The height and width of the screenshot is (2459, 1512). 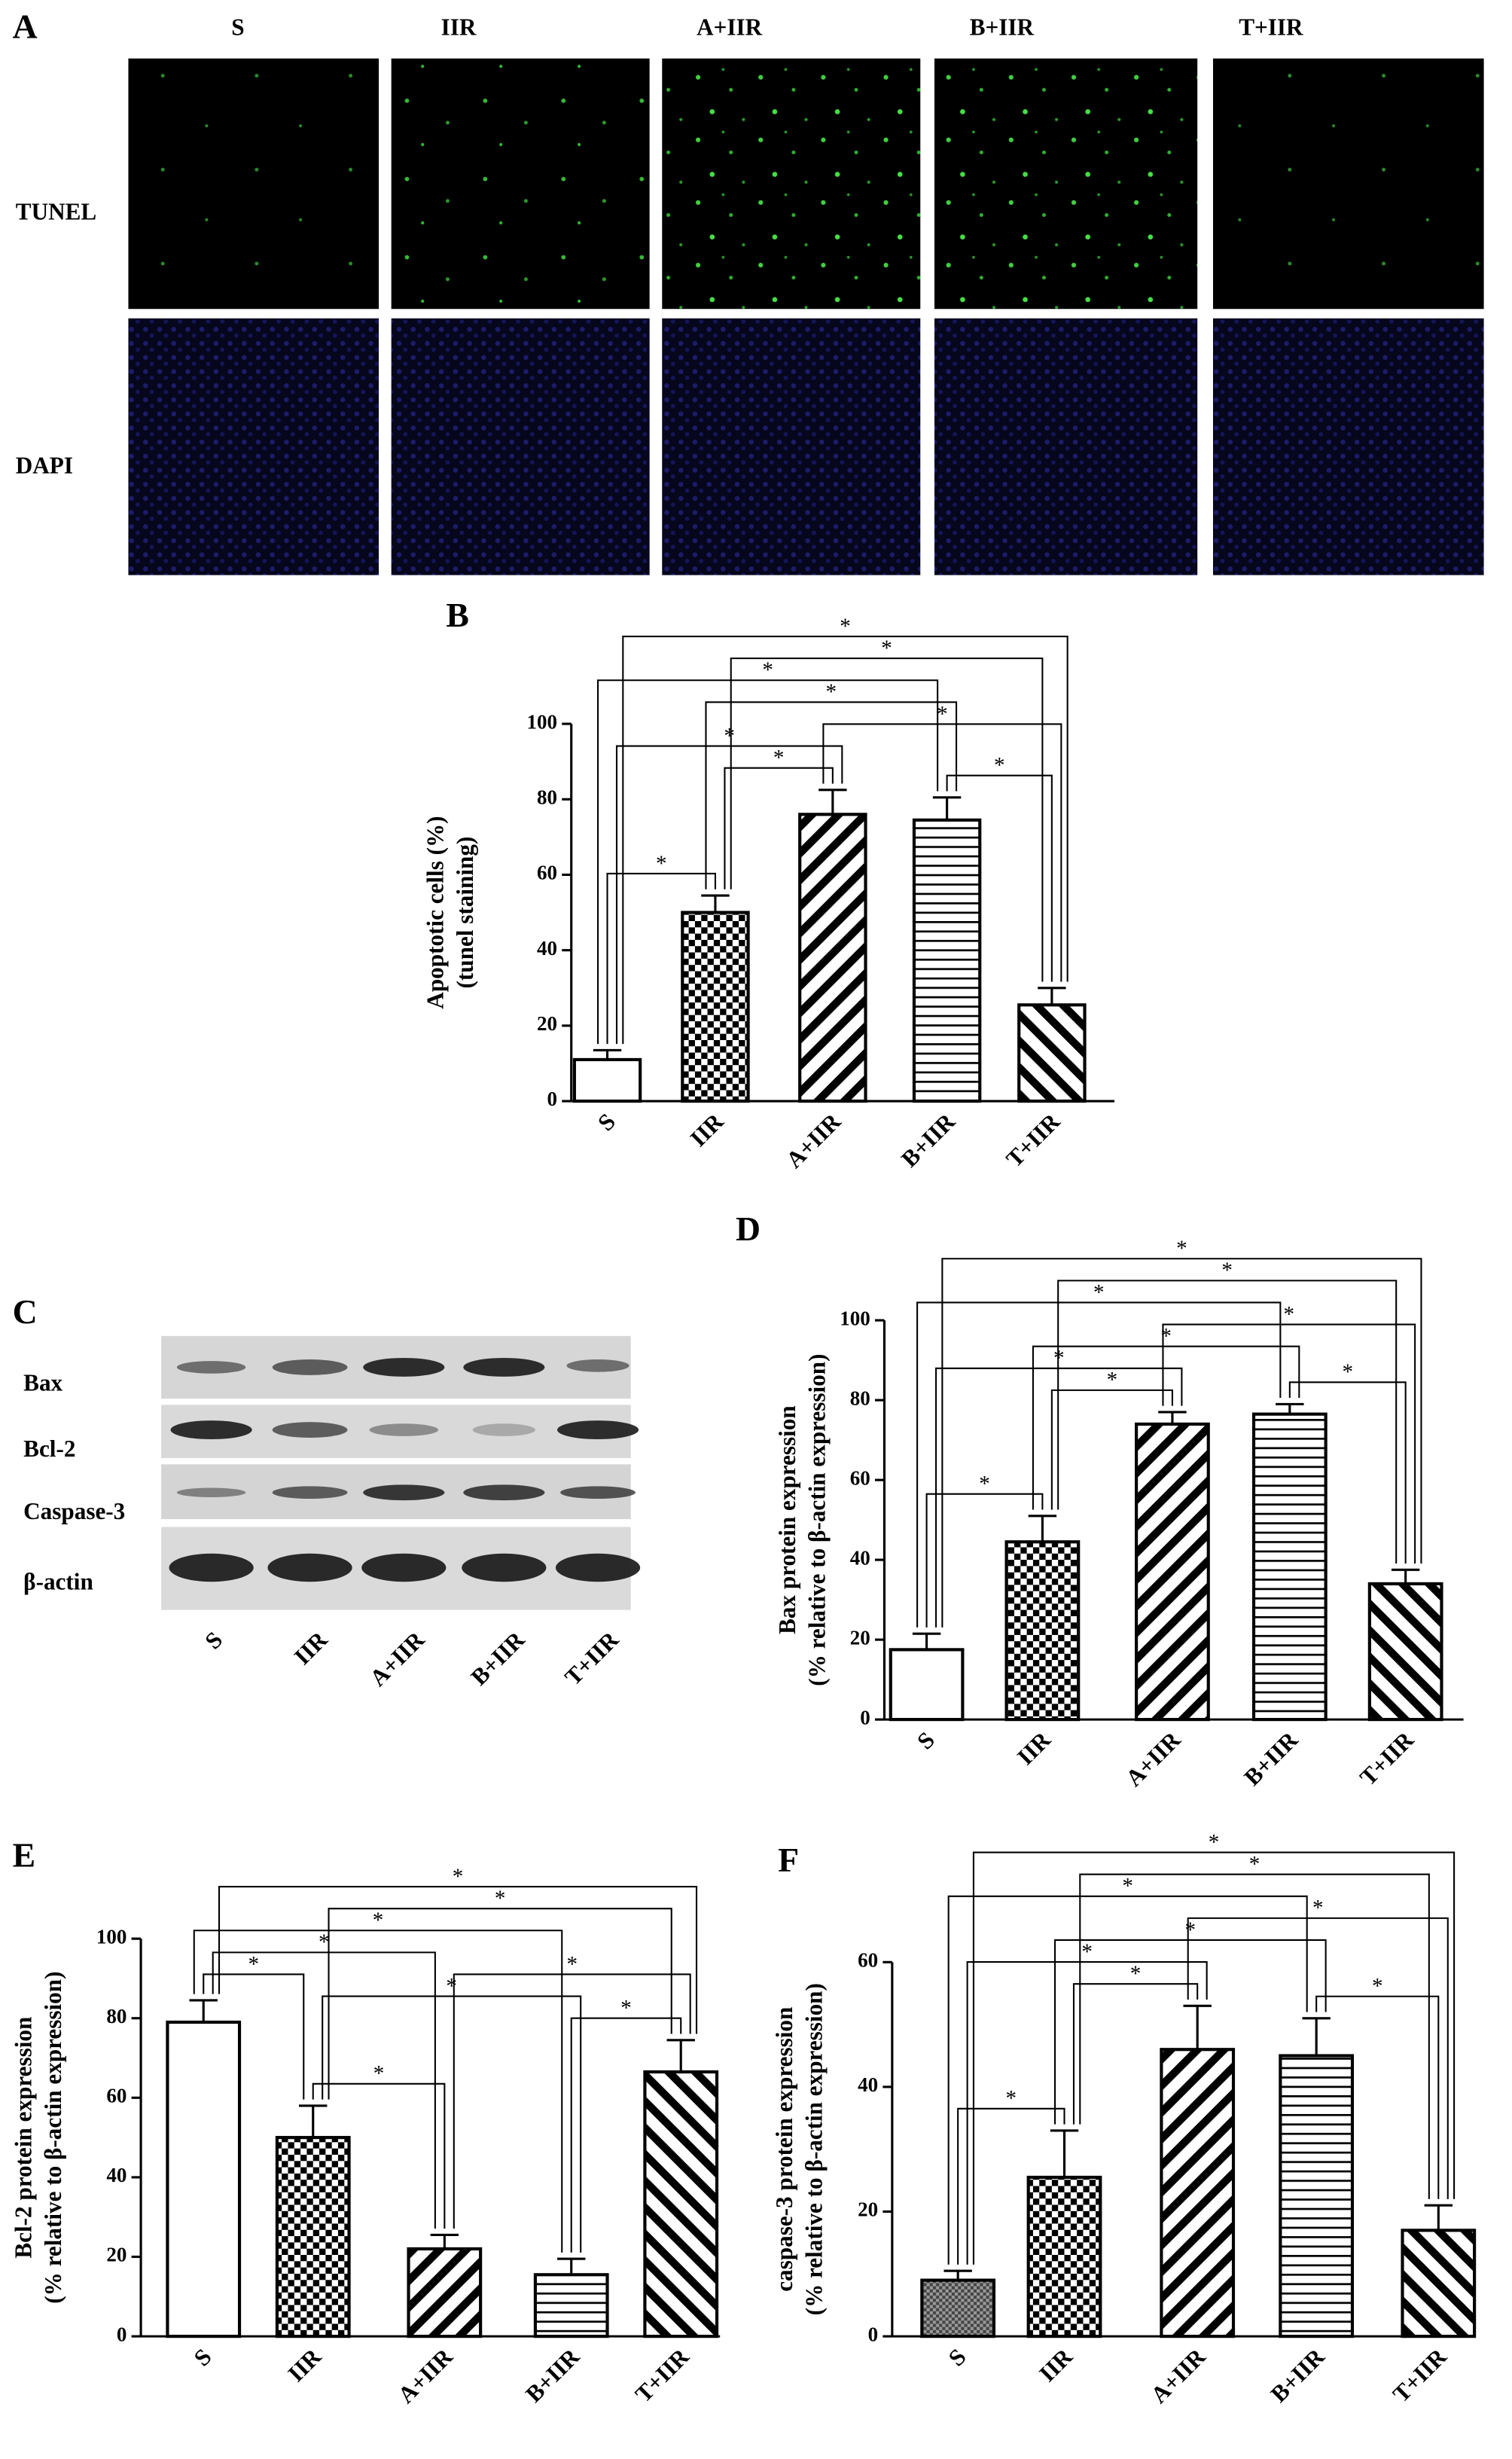 What do you see at coordinates (397, 1659) in the screenshot?
I see `lane-label: A+IIR` at bounding box center [397, 1659].